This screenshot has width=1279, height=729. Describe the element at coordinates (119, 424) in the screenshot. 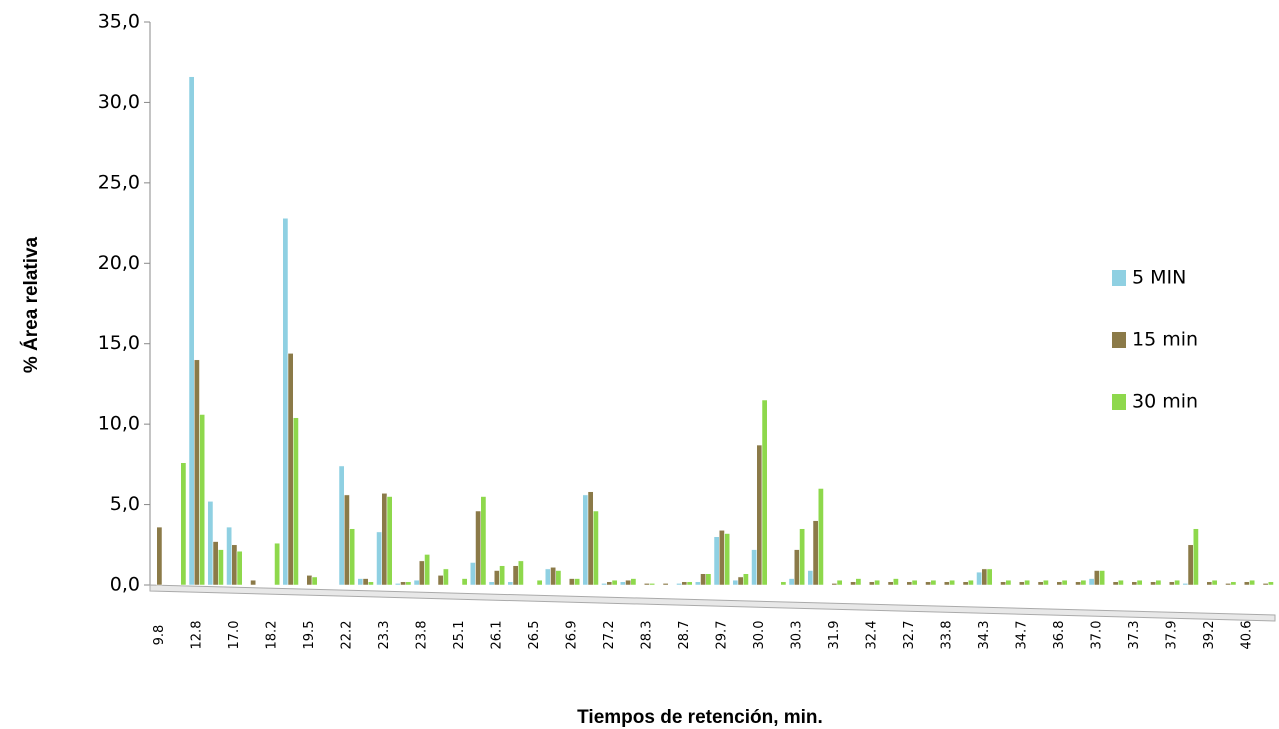

I see `y-tick-label: 10,0` at that location.